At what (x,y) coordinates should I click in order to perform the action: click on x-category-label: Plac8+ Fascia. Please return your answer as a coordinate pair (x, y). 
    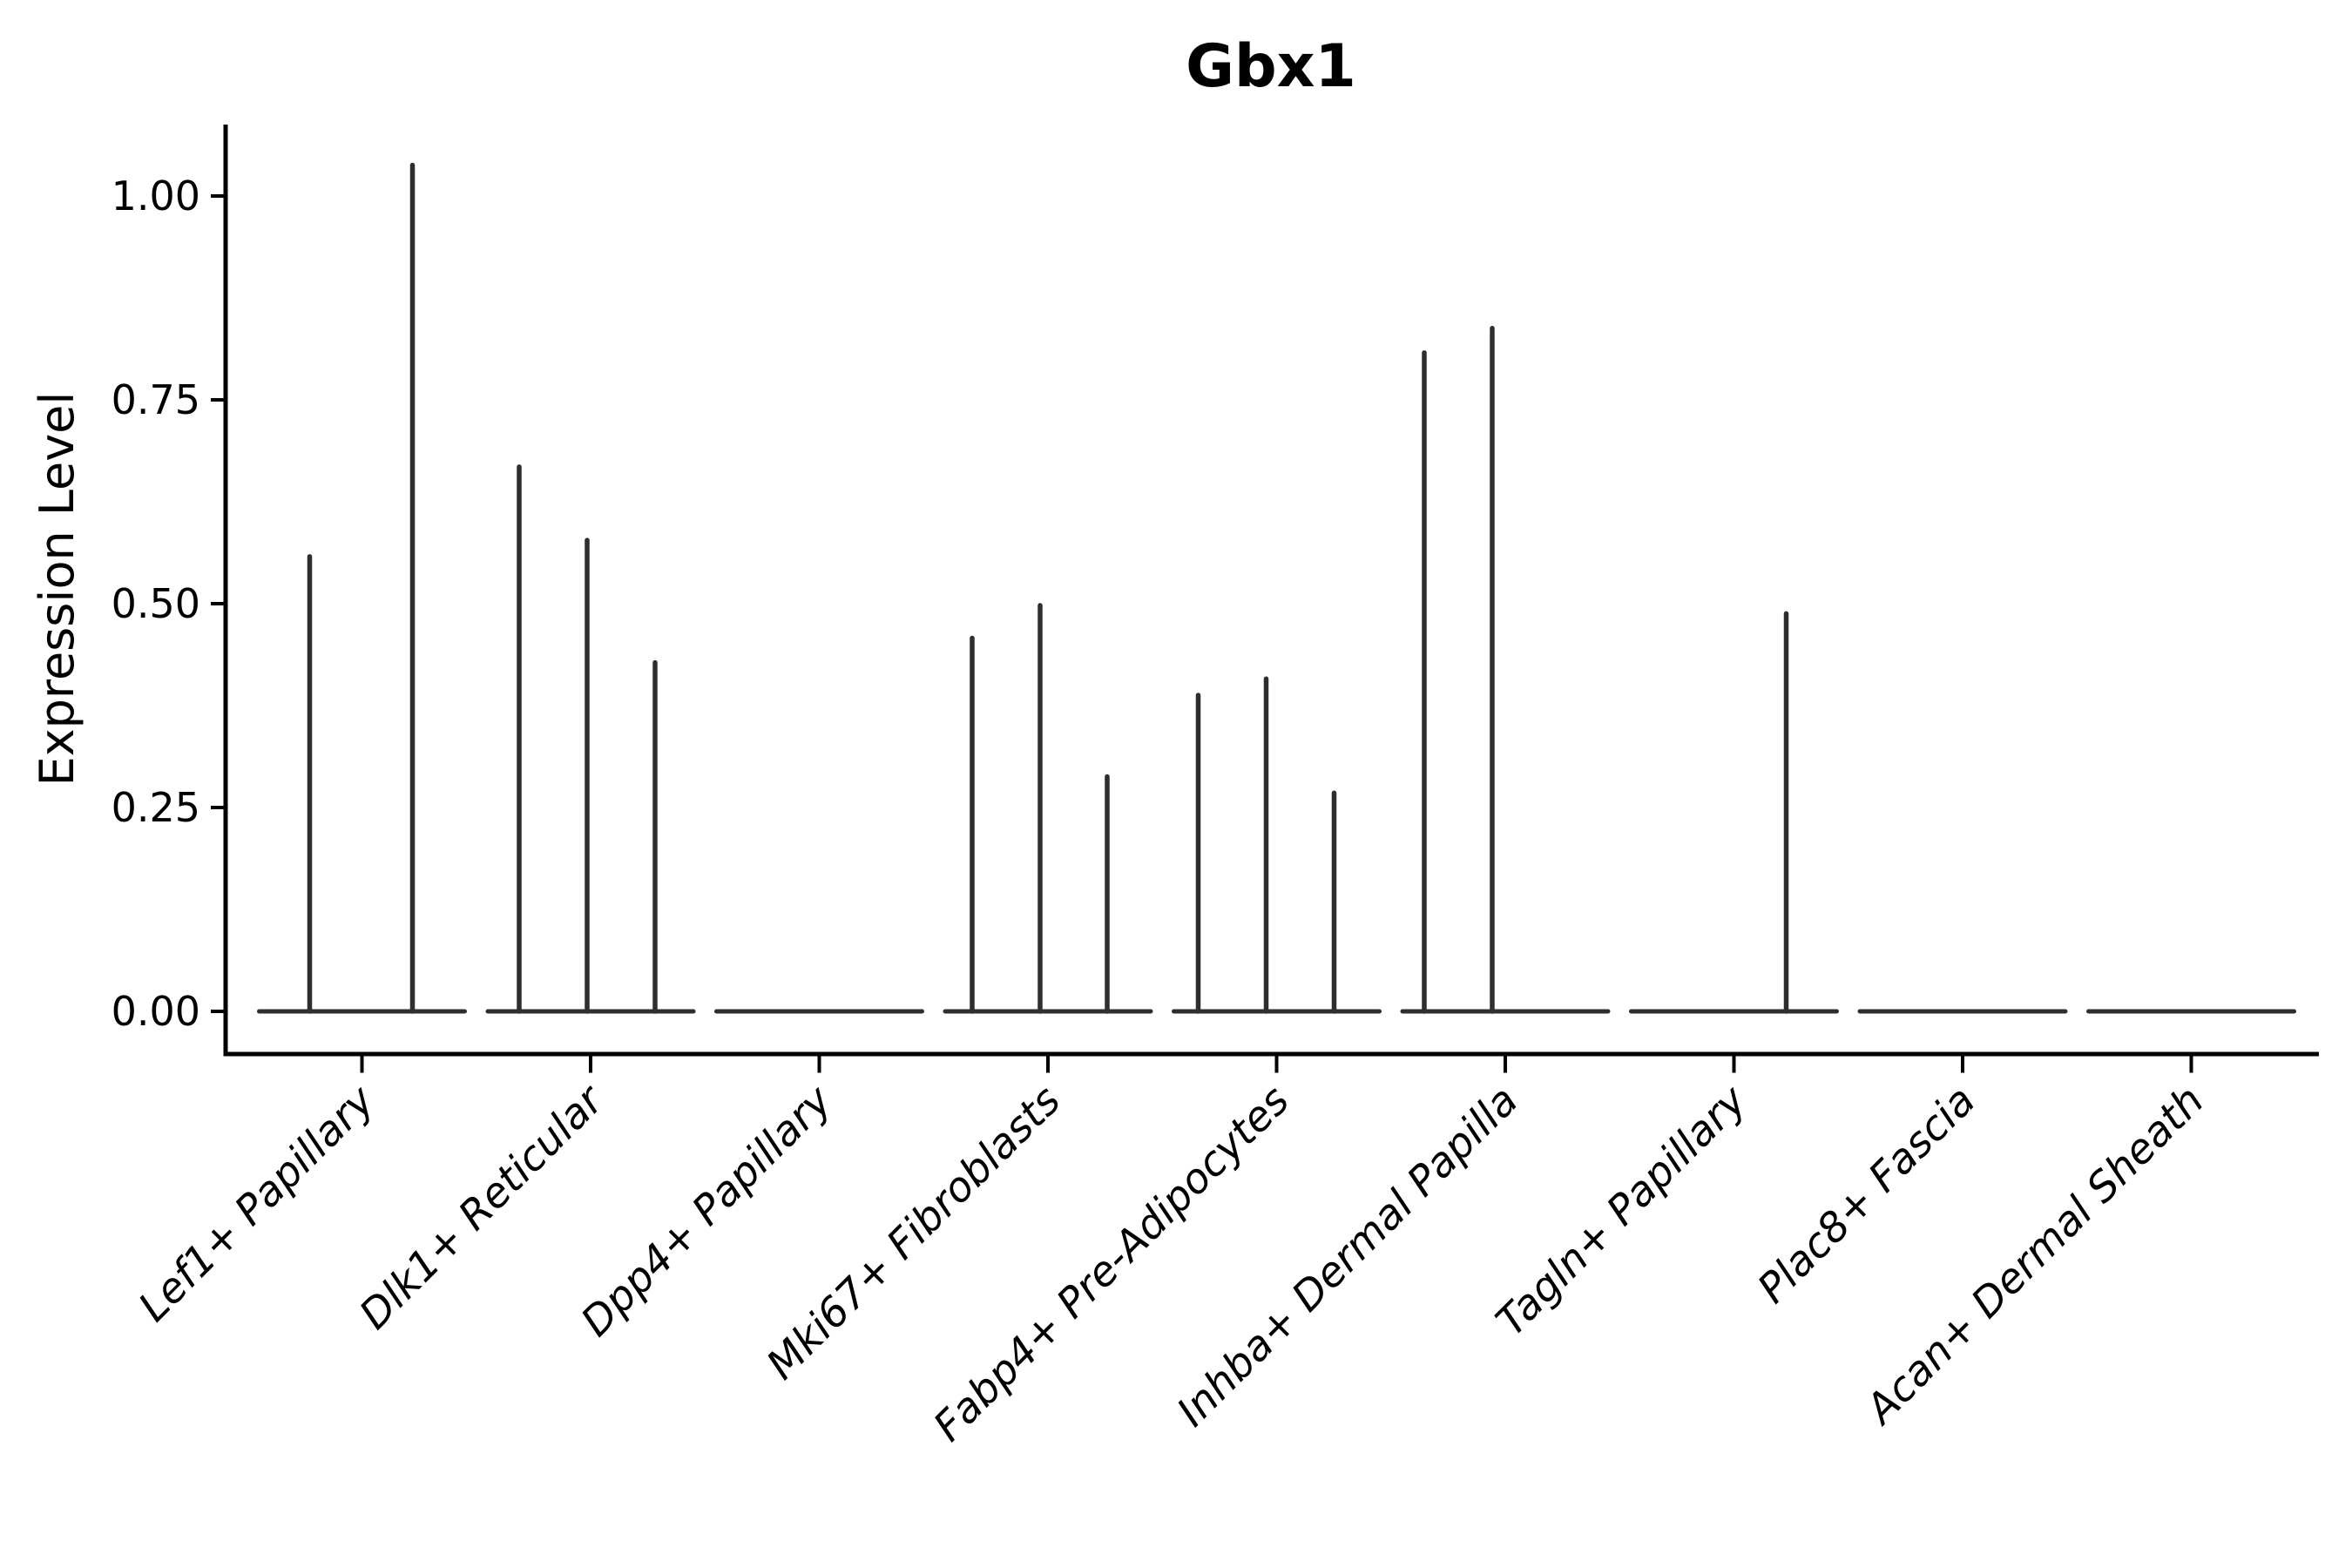
    Looking at the image, I should click on (1866, 1195).